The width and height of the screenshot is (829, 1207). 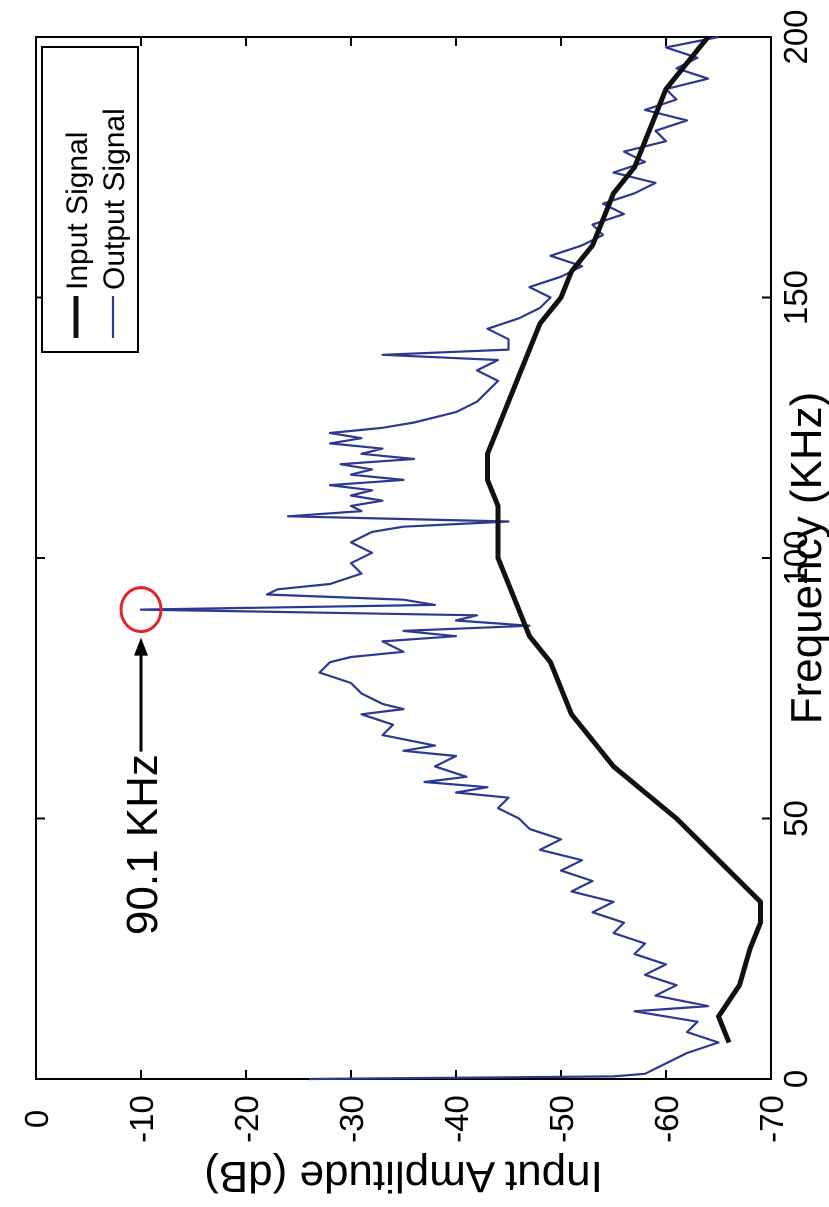 I want to click on peak-annotation-label: 90.1 KHz, so click(x=142, y=844).